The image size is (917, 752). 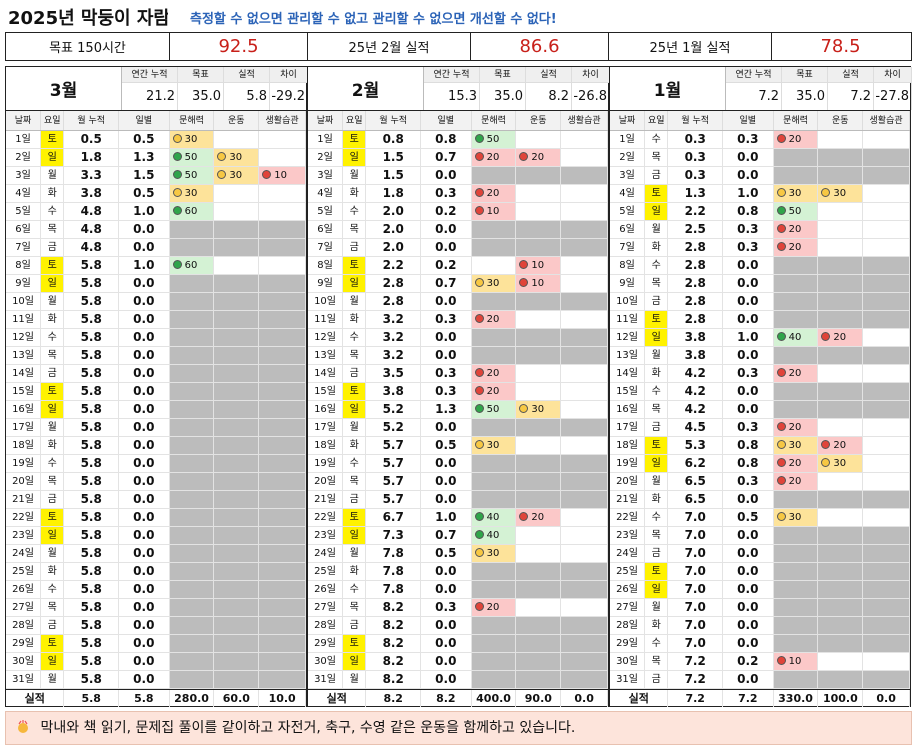 What do you see at coordinates (590, 96) in the screenshot?
I see `diff-value: -26.8` at bounding box center [590, 96].